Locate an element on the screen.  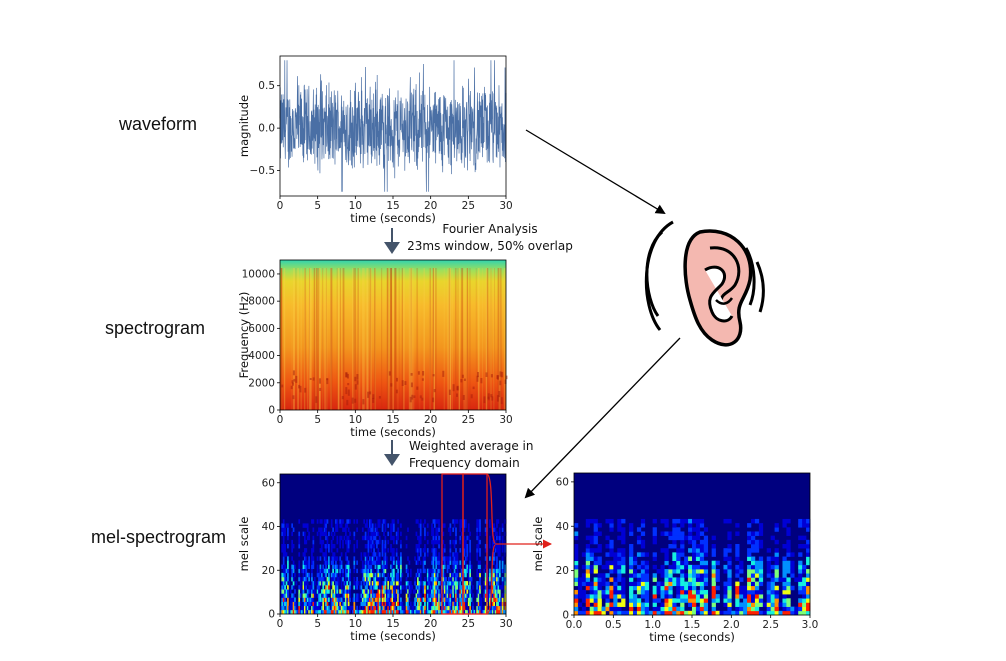
mel-spectrogram-label: mel-spectrogram is located at coordinates (159, 537).